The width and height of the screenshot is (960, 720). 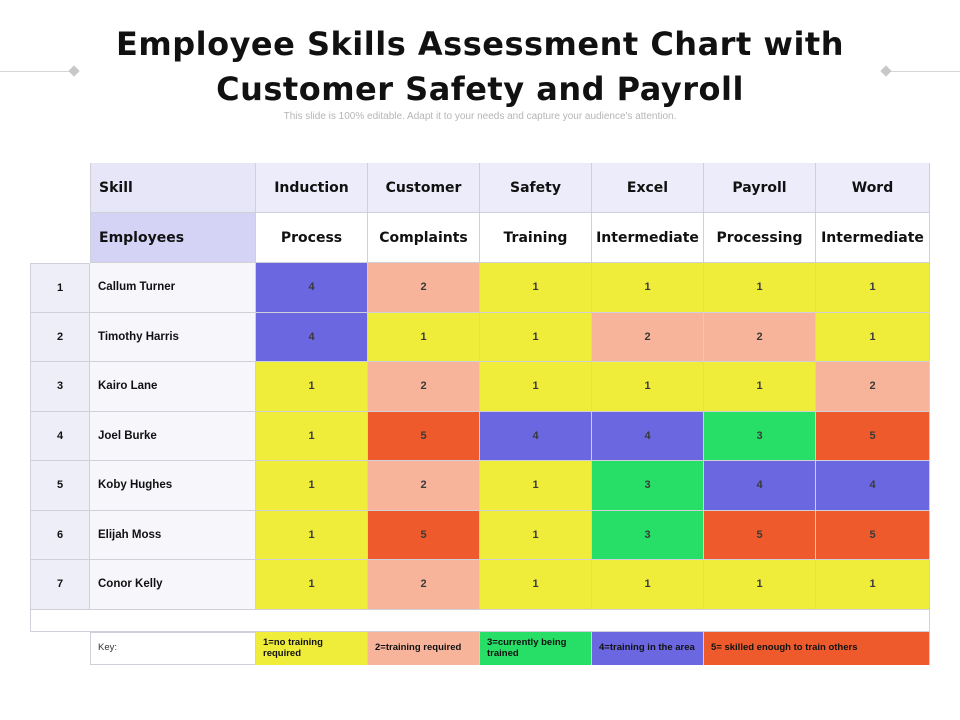 I want to click on key-item: 2=training required, so click(x=424, y=648).